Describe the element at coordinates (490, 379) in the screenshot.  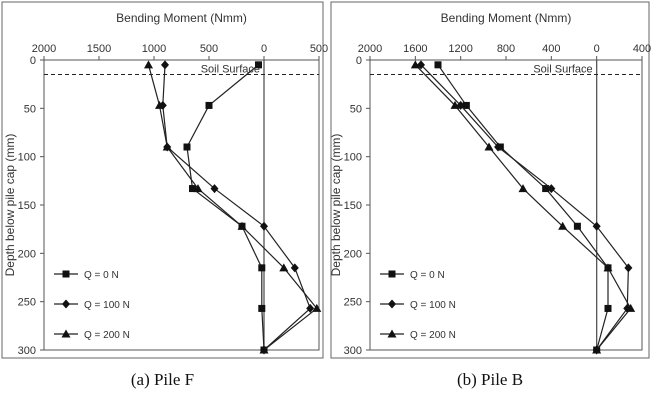
I see `figure-caption: (b) Pile B` at that location.